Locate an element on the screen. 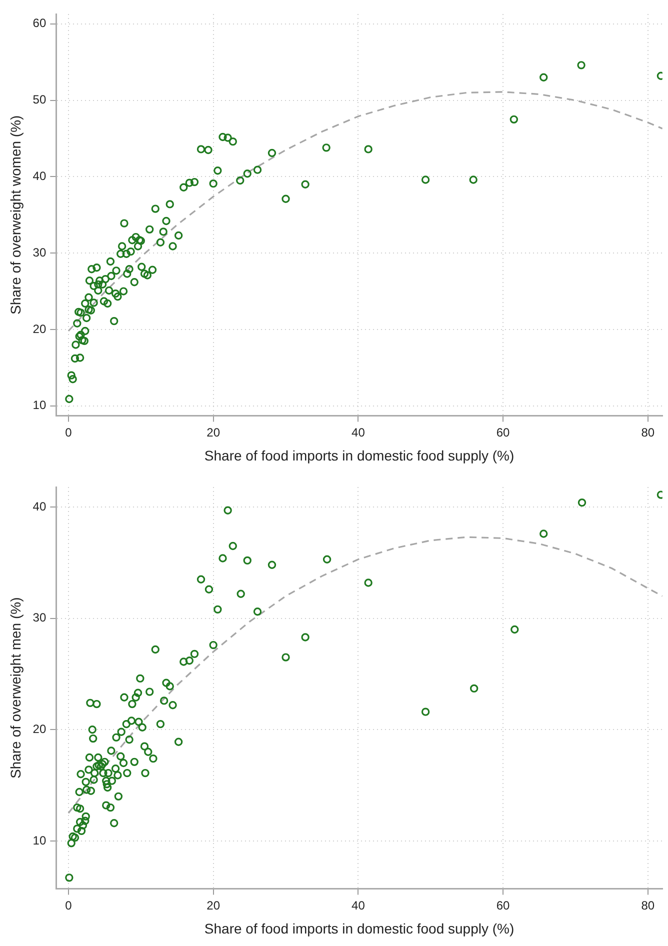 The width and height of the screenshot is (668, 946). y-tick-label: 60 is located at coordinates (39, 23).